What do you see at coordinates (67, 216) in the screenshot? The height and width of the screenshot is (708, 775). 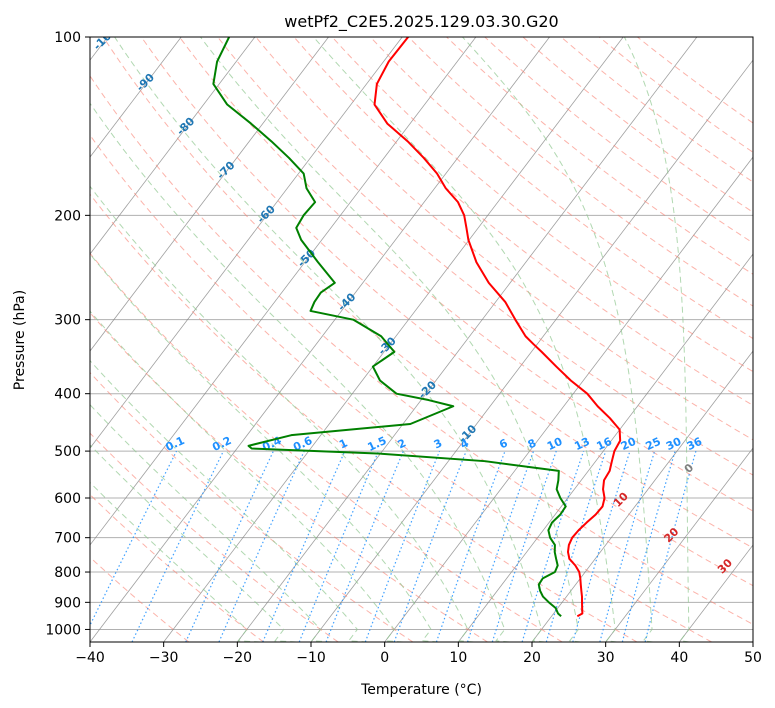 I see `y-tick-label: 200` at bounding box center [67, 216].